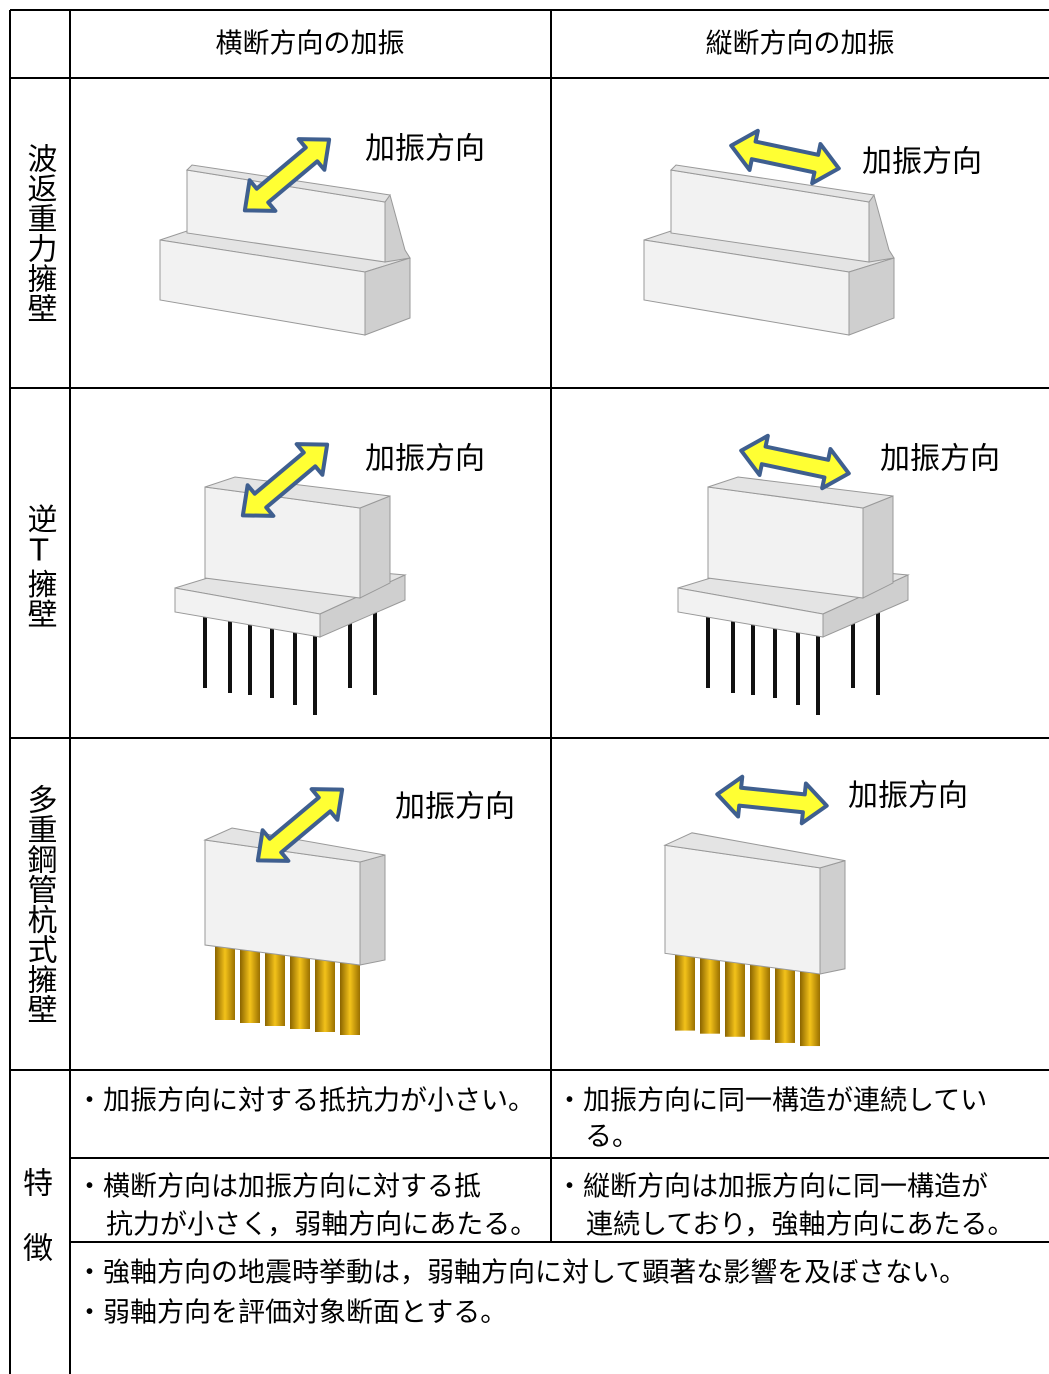 The width and height of the screenshot is (1049, 1374). Describe the element at coordinates (612, 1137) in the screenshot. I see `feature-text: る。` at that location.